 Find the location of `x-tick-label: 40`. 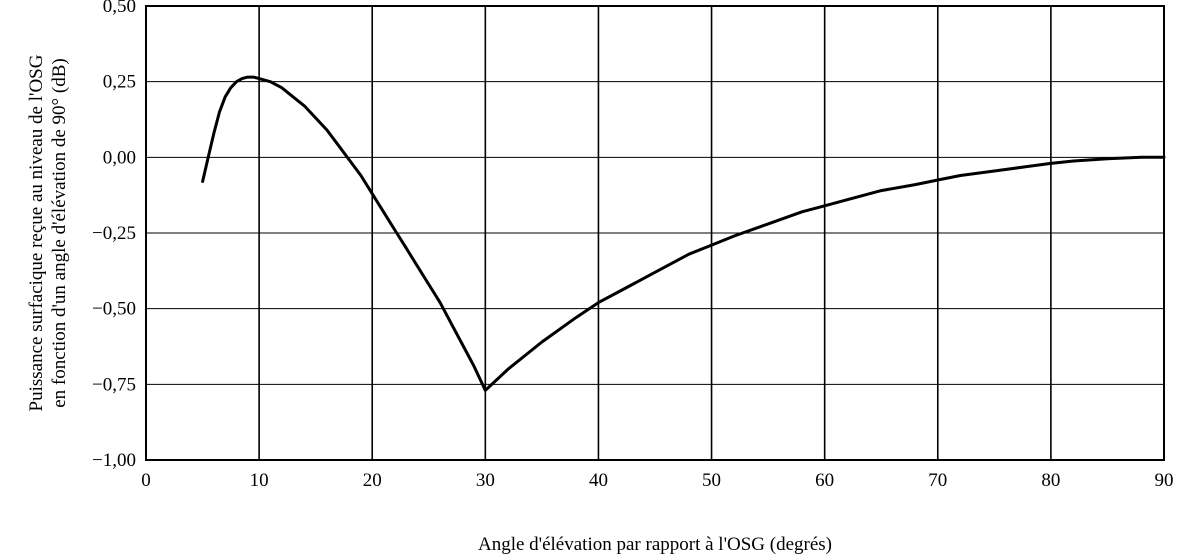

x-tick-label: 40 is located at coordinates (598, 480).